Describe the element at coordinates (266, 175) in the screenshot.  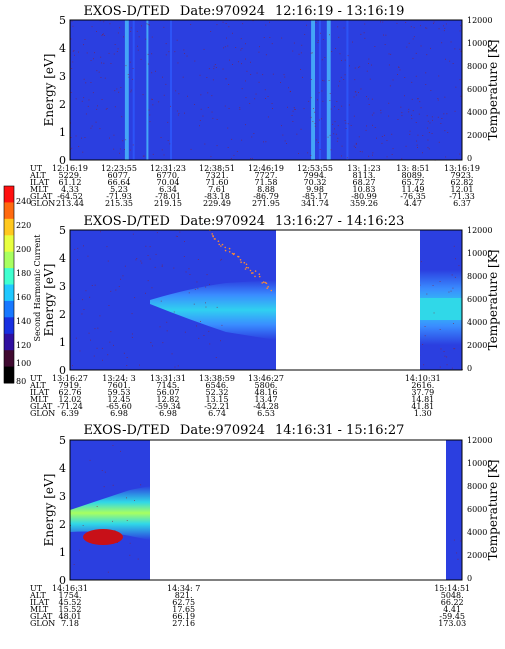
I see `panel-1-eph-value: 7727.` at that location.